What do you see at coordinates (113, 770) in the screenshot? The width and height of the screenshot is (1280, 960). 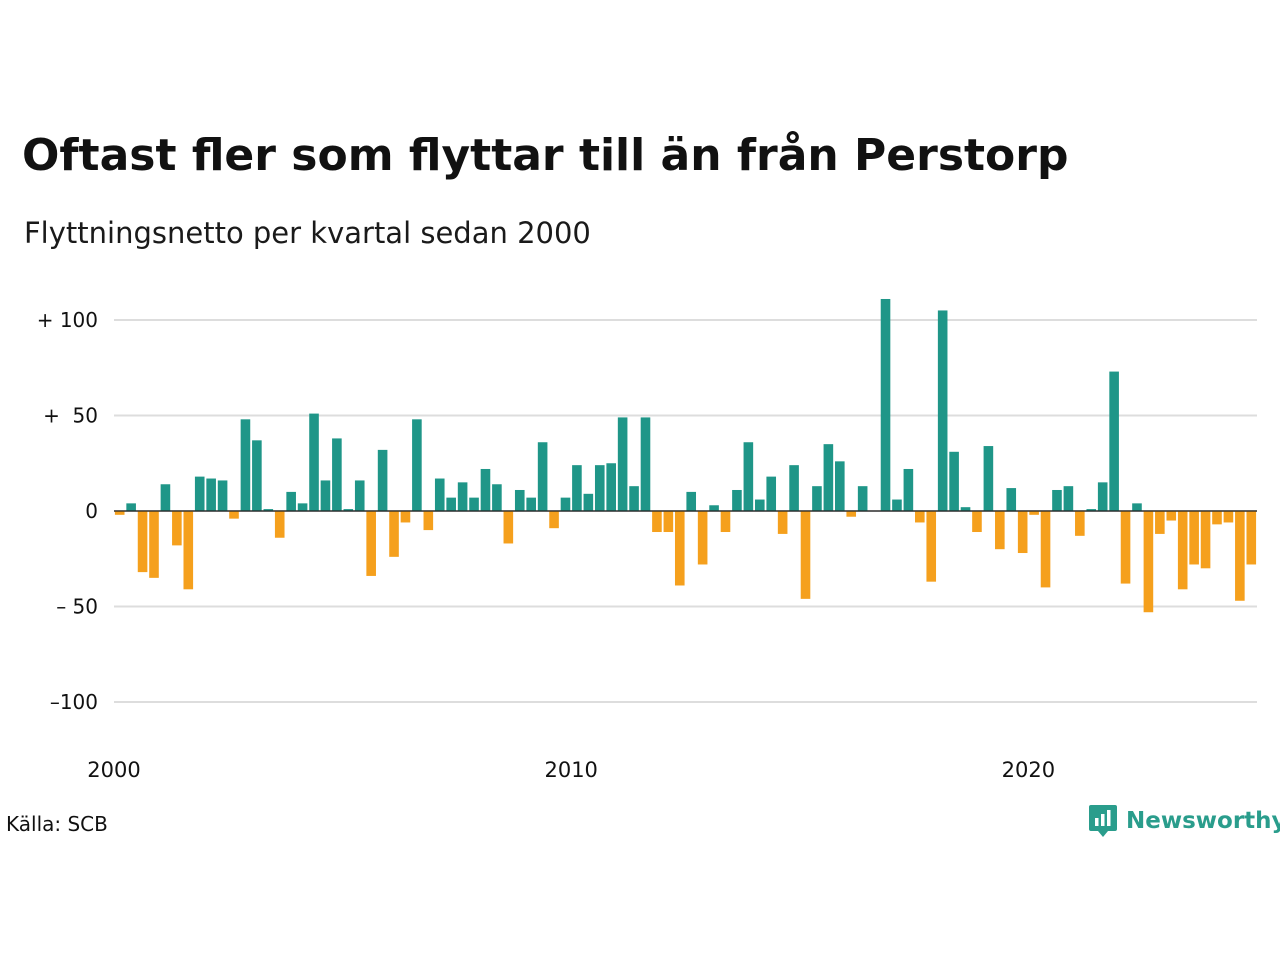 I see `x-tick-label: 2000` at bounding box center [113, 770].